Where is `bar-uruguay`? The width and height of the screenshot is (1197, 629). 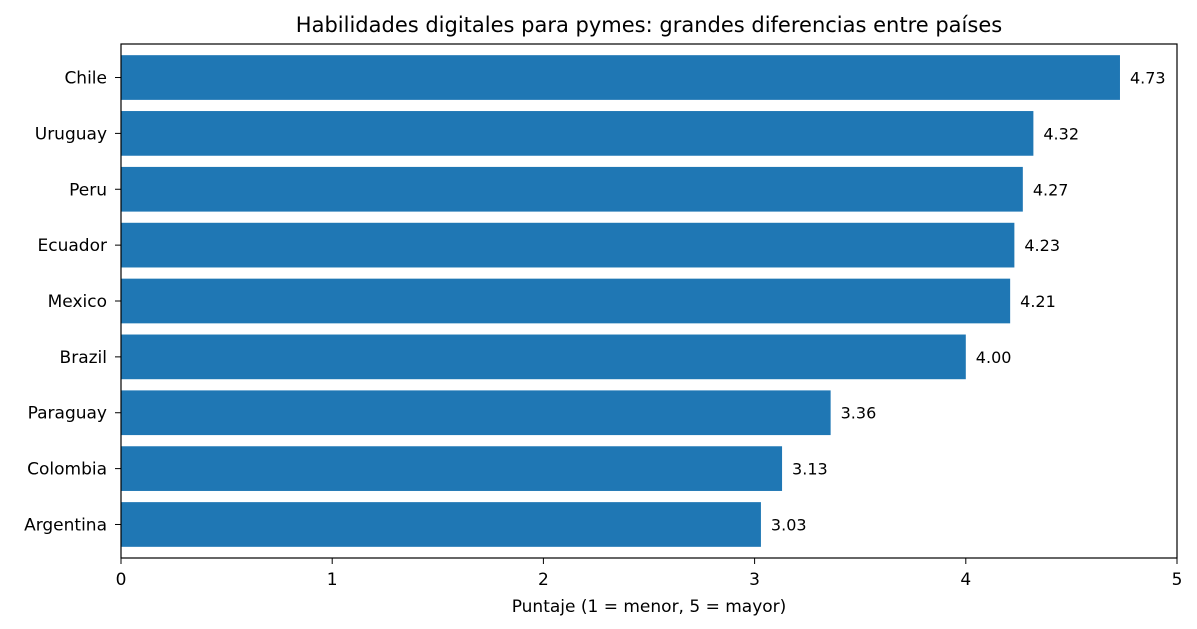
bar-uruguay is located at coordinates (577, 133).